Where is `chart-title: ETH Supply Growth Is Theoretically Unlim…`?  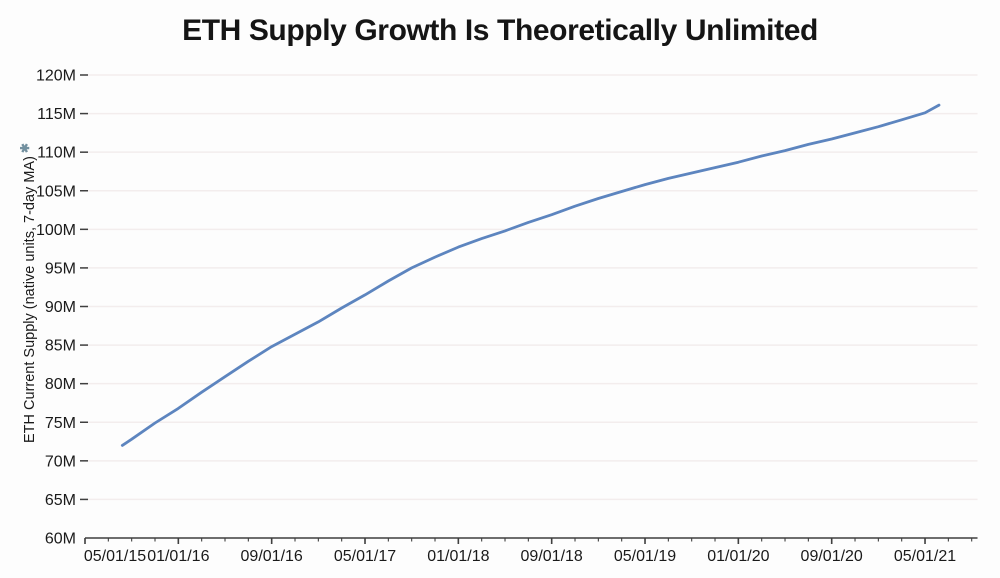 chart-title: ETH Supply Growth Is Theoretically Unlim… is located at coordinates (500, 30).